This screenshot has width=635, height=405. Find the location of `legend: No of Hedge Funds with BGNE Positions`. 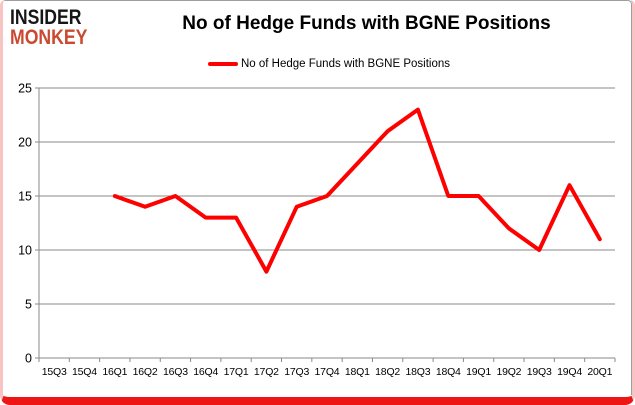

legend: No of Hedge Funds with BGNE Positions is located at coordinates (329, 64).